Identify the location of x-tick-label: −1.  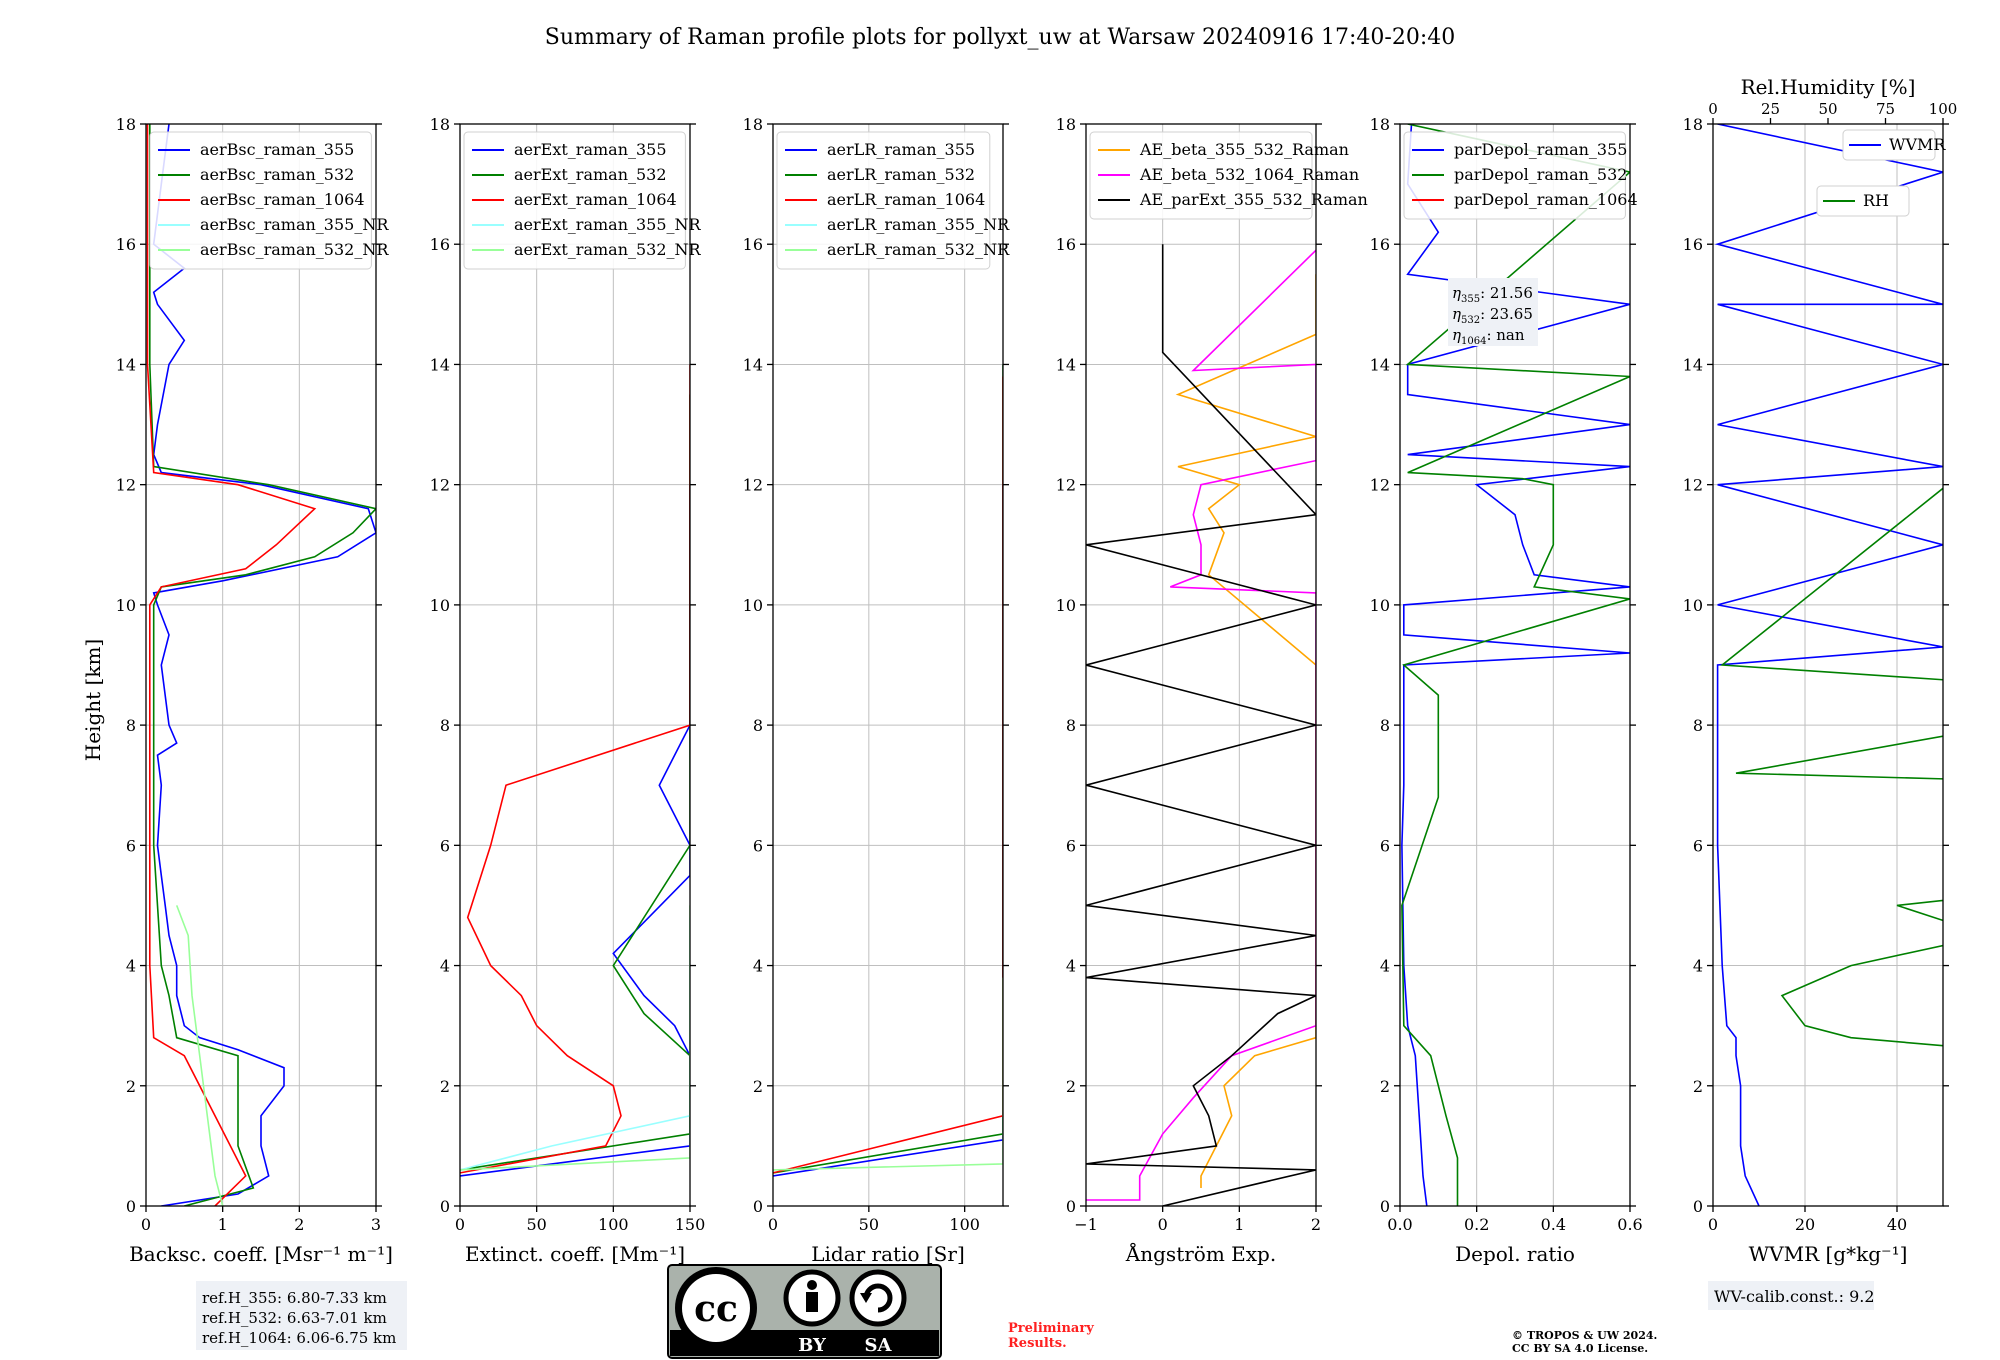
(1086, 1224).